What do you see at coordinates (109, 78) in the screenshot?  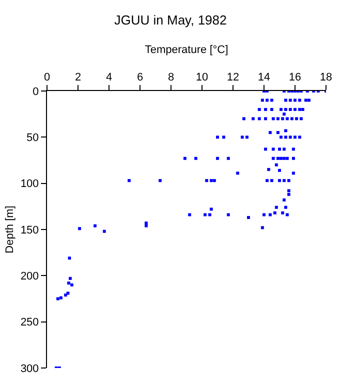 I see `x-tick-label: 4` at bounding box center [109, 78].